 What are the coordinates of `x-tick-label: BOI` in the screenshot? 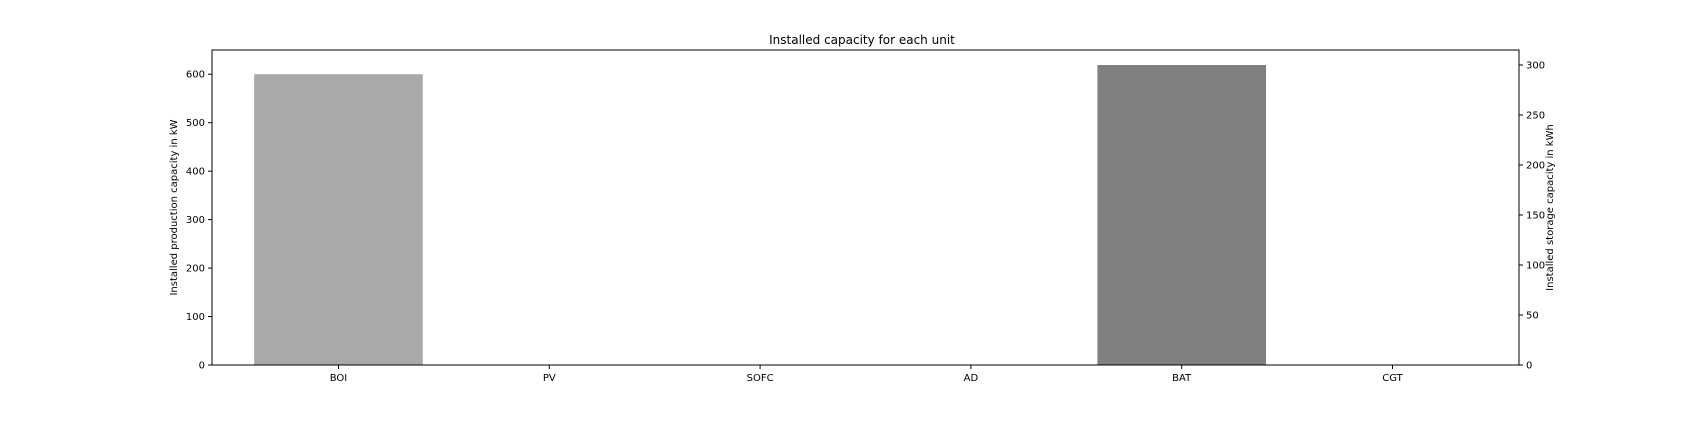 It's located at (339, 378).